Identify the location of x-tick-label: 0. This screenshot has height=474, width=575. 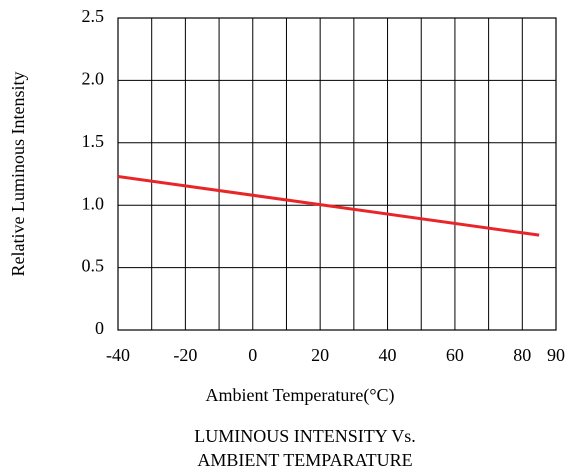
(252, 355).